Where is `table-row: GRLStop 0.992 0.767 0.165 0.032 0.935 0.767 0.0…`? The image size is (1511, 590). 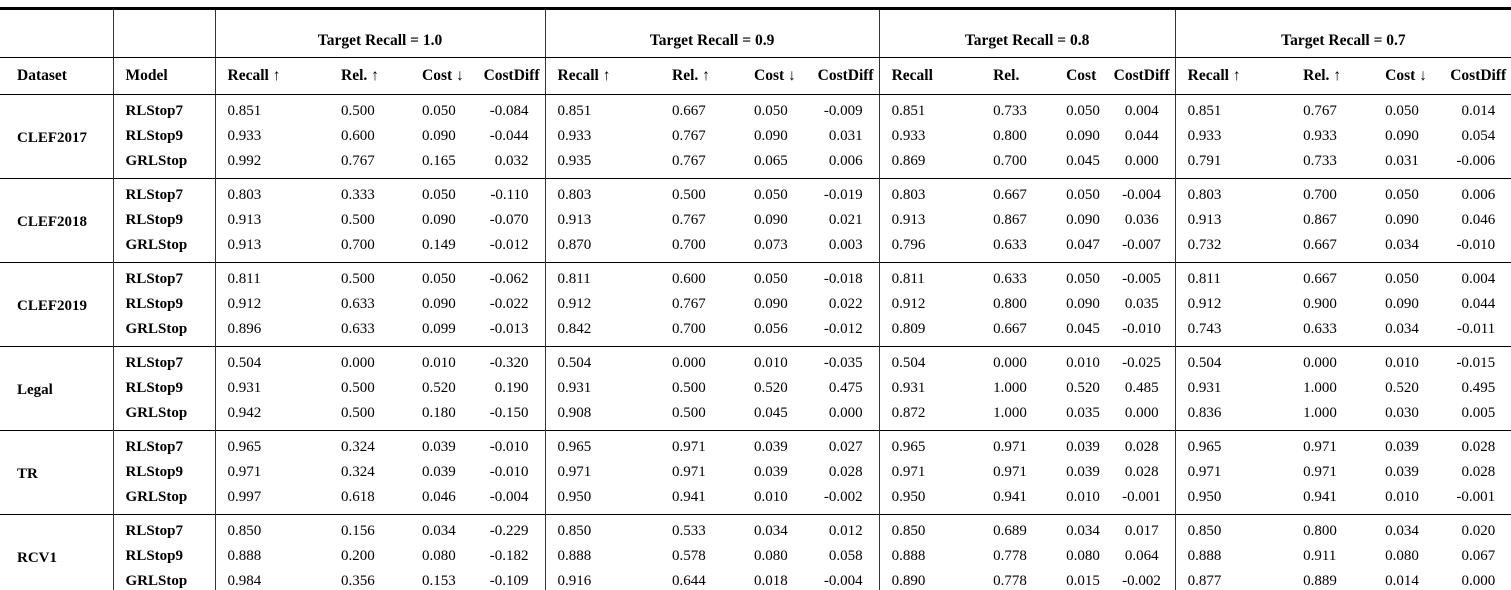
table-row: GRLStop 0.992 0.767 0.165 0.032 0.935 0.767 0.0… is located at coordinates (755, 164).